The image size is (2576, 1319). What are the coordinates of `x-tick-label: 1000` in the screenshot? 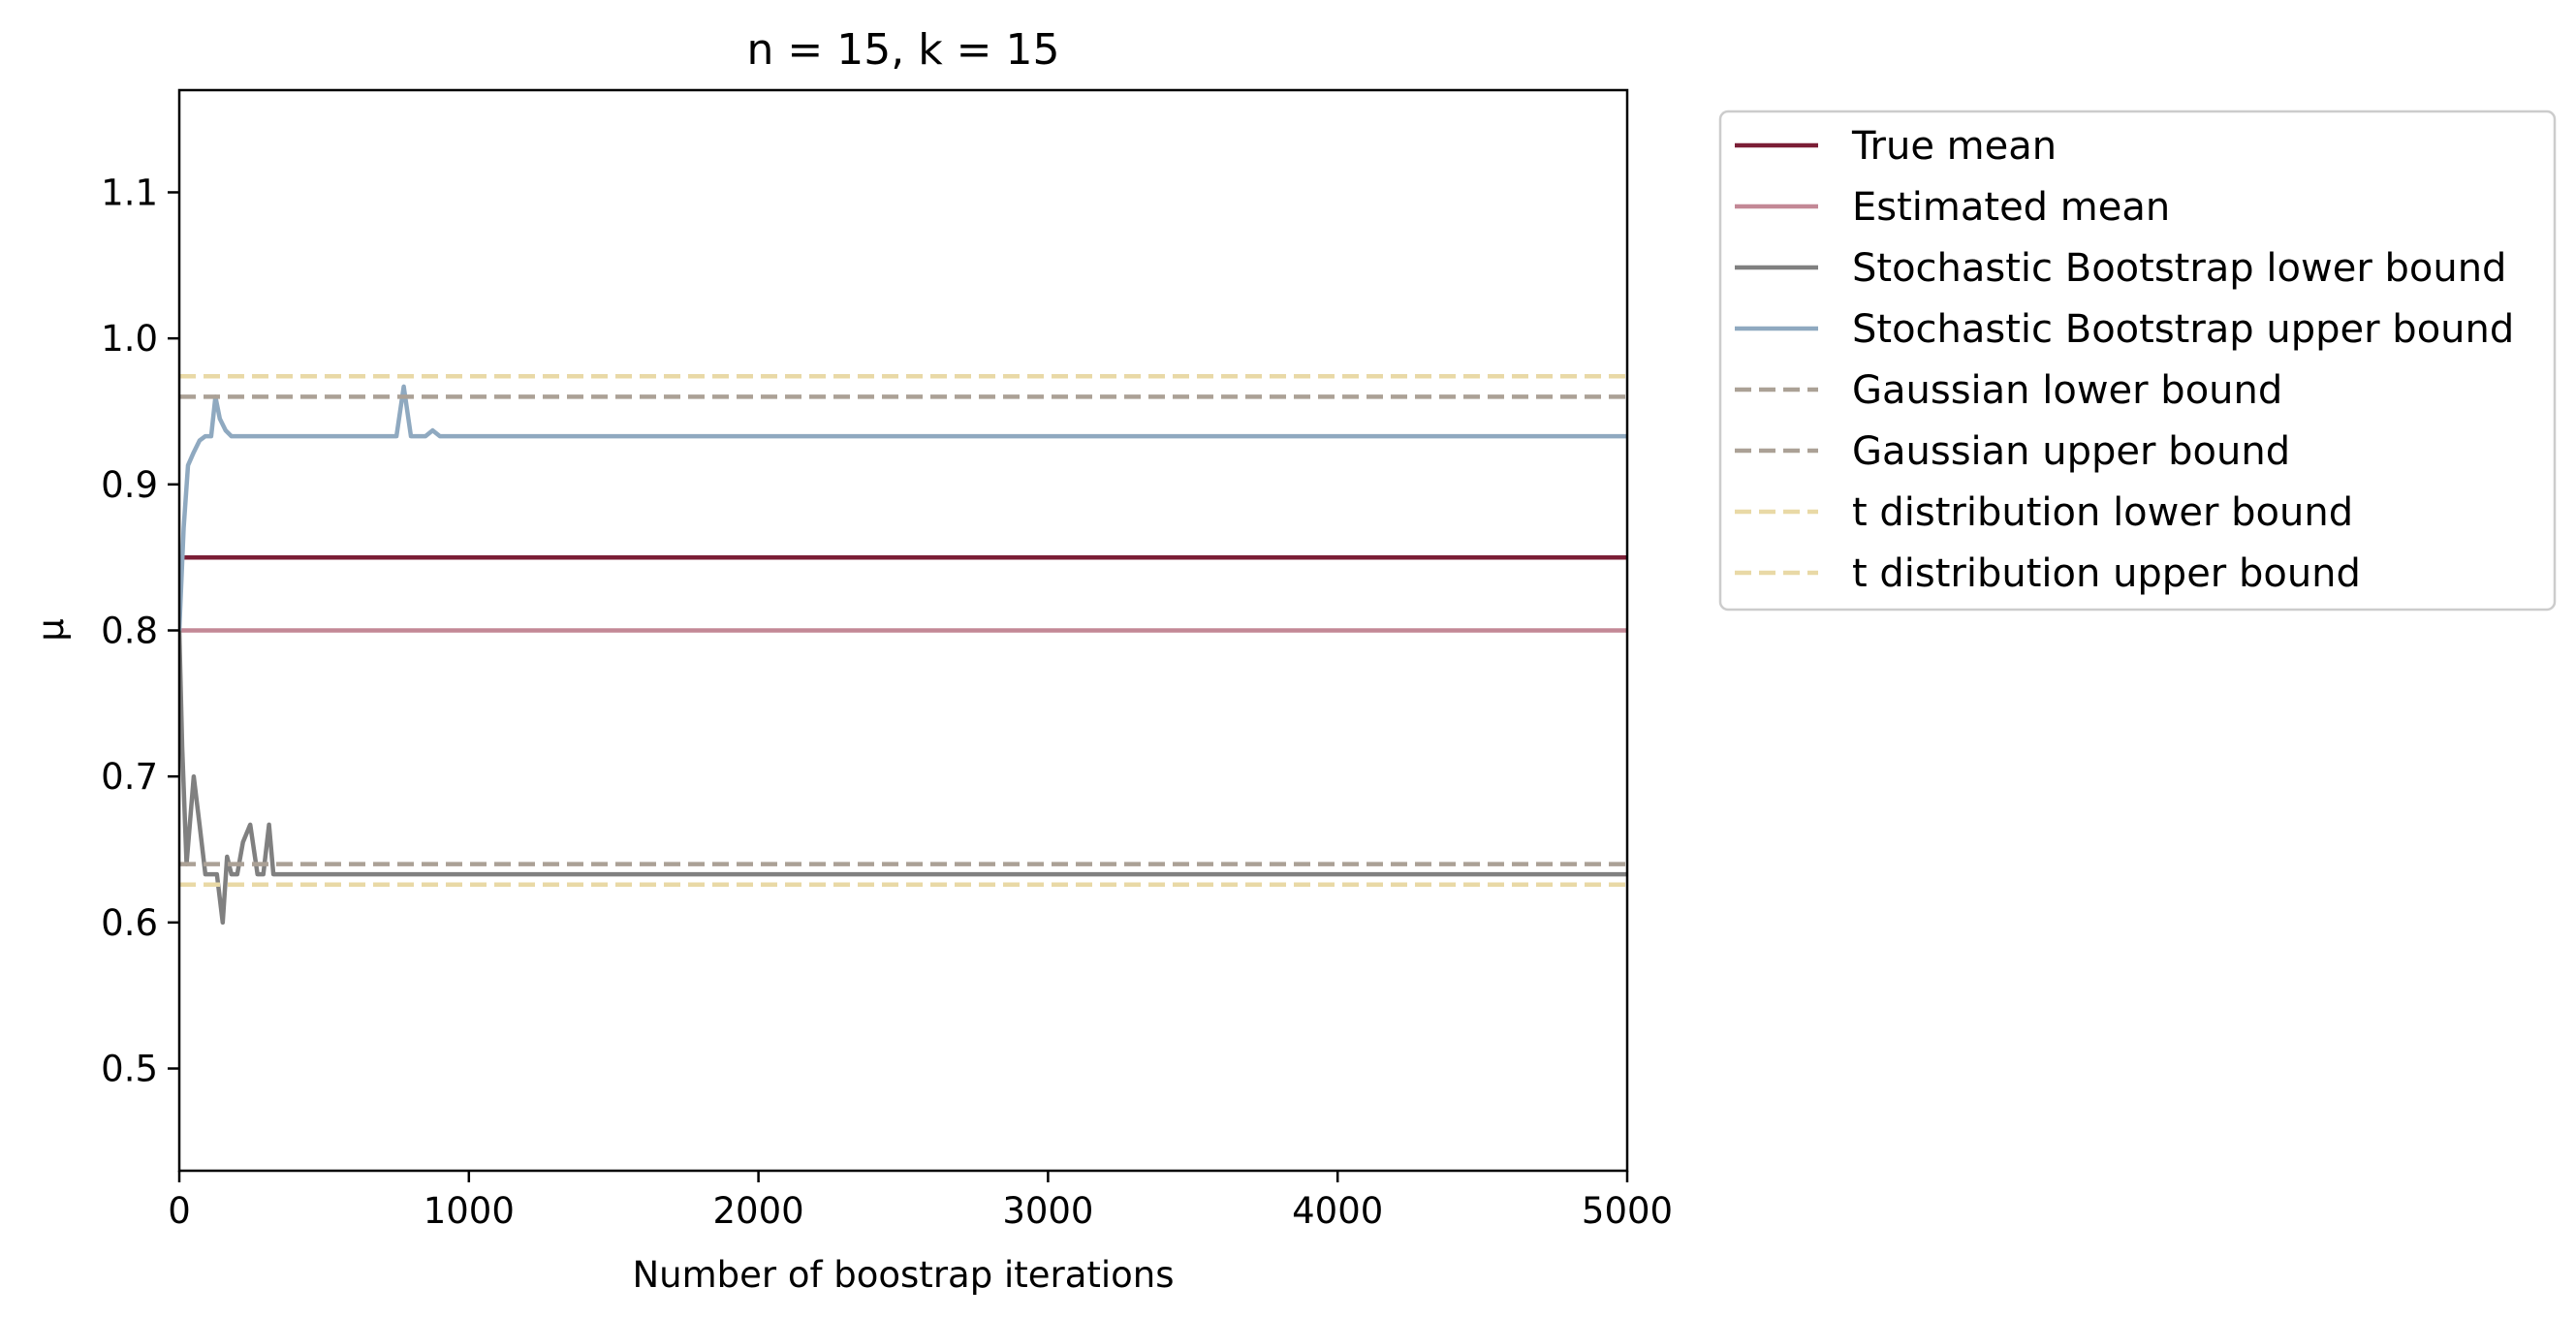 It's located at (469, 1211).